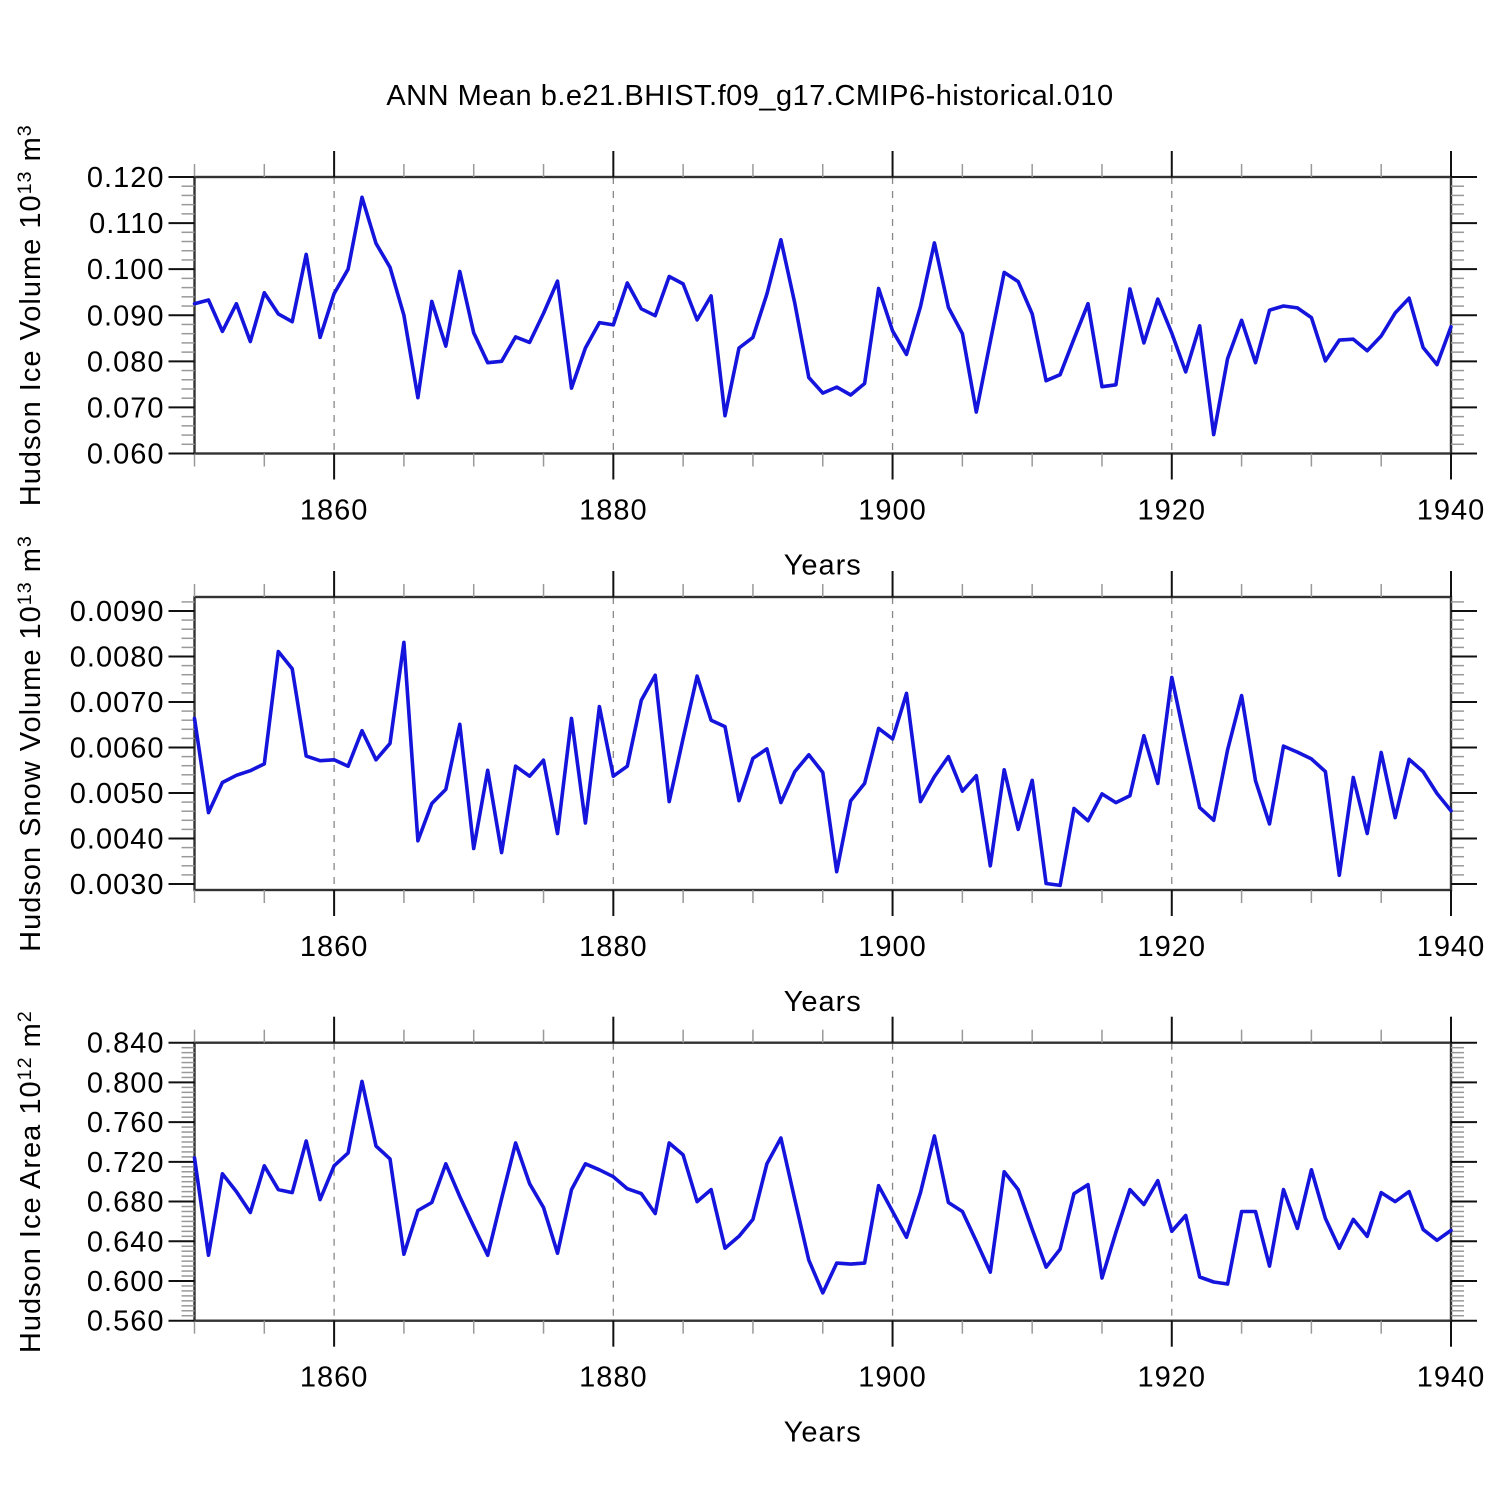 Image resolution: width=1500 pixels, height=1500 pixels. I want to click on y-tick-label: 0.090, so click(126, 316).